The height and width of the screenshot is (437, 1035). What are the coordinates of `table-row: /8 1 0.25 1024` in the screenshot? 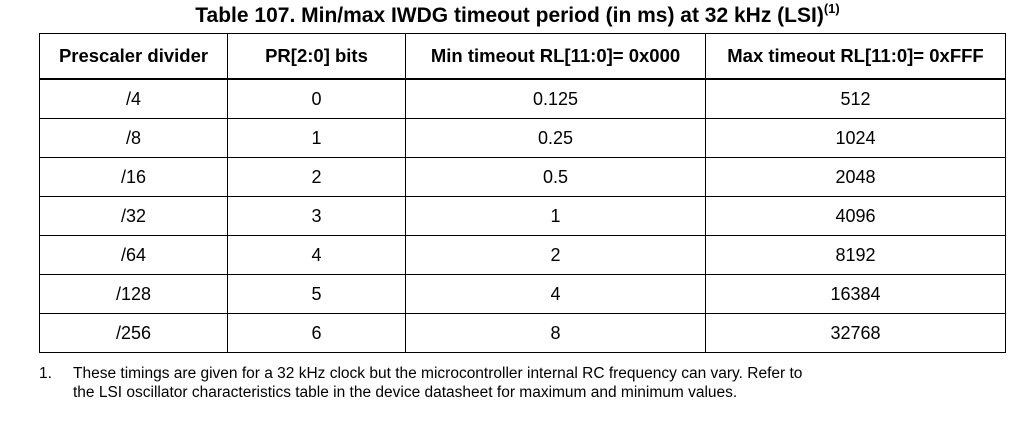 It's located at (522, 138).